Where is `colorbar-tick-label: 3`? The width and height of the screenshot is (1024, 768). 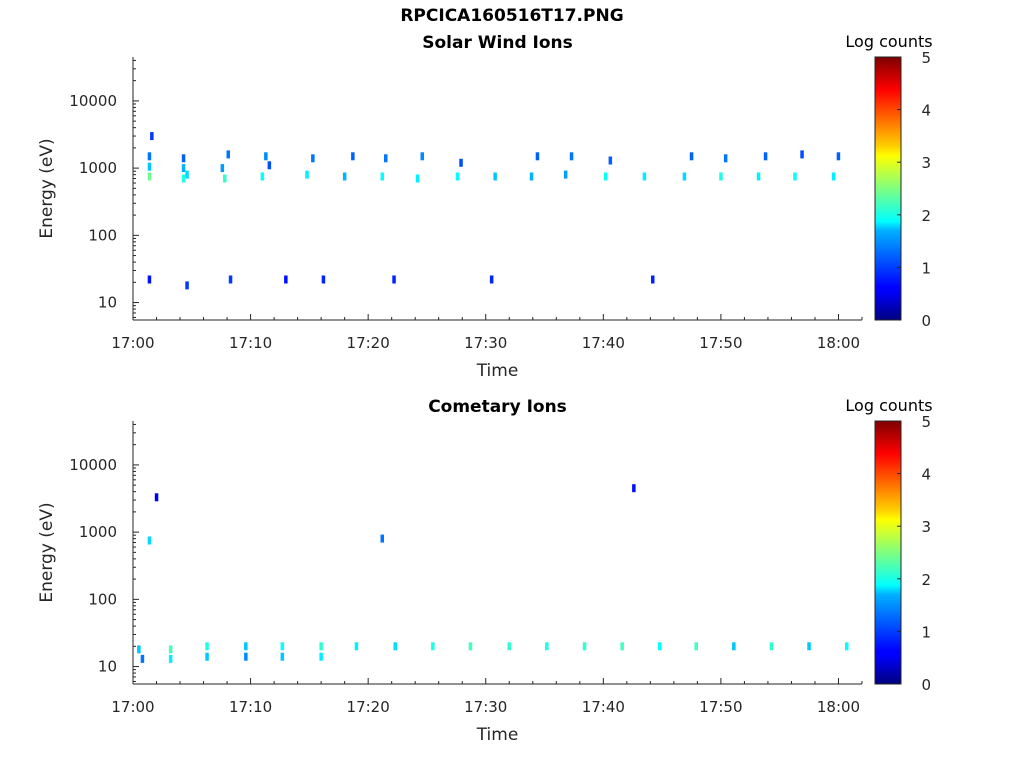 colorbar-tick-label: 3 is located at coordinates (926, 527).